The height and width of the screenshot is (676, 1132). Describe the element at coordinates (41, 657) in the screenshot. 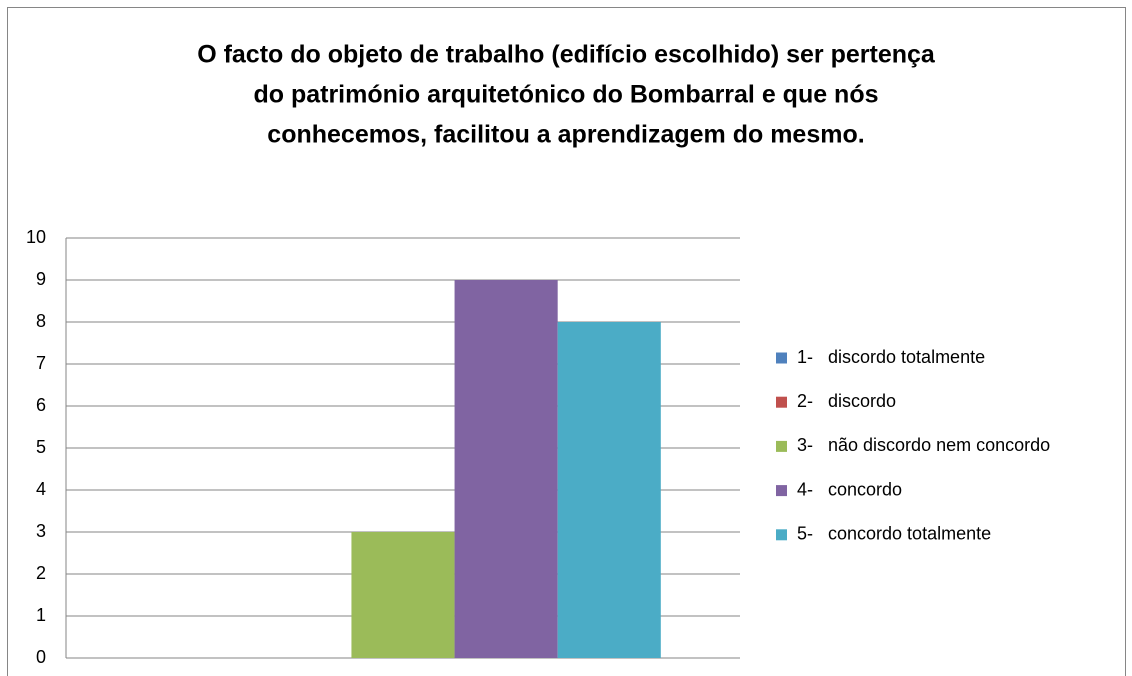

I see `y-tick-label: 0` at that location.